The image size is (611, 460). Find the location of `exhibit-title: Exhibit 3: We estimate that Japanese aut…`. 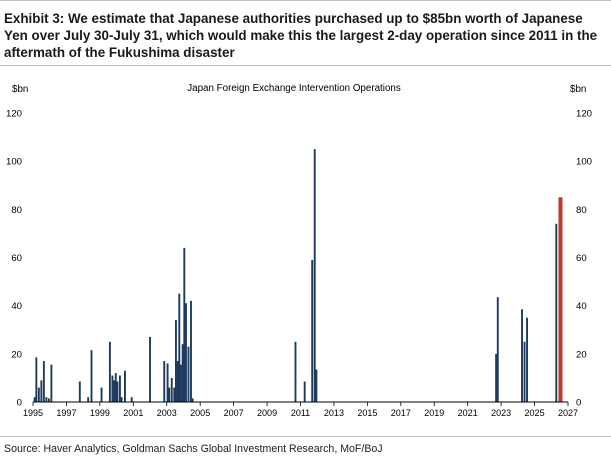

exhibit-title: Exhibit 3: We estimate that Japanese aut… is located at coordinates (301, 35).